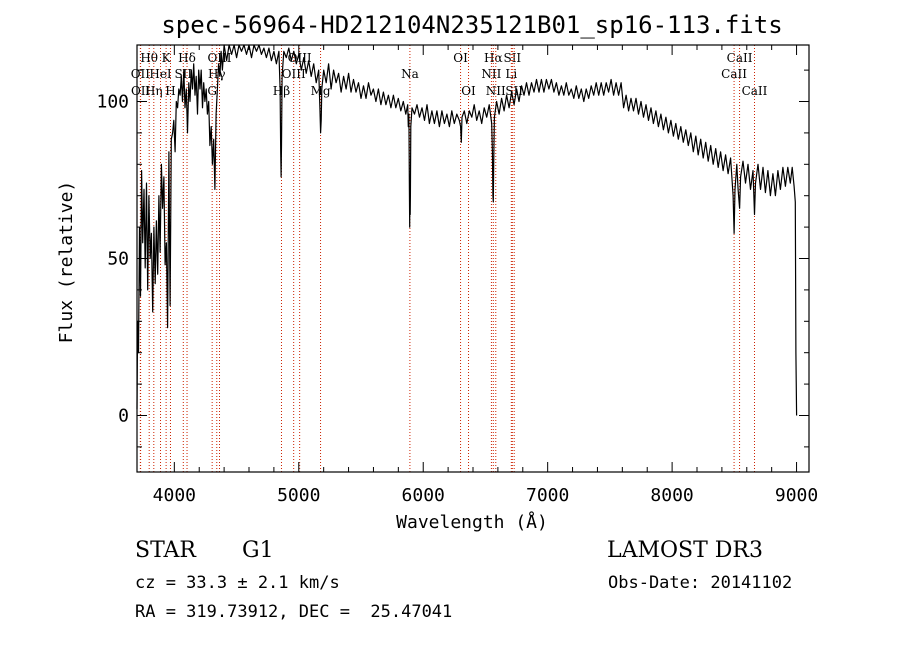  What do you see at coordinates (671, 495) in the screenshot?
I see `x-tick-label: 8000` at bounding box center [671, 495].